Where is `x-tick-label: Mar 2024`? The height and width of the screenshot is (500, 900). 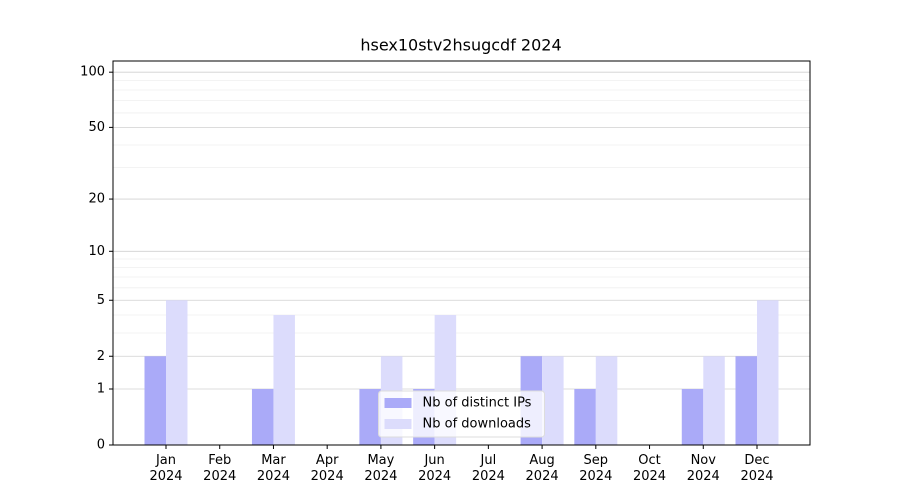 x-tick-label: Mar 2024 is located at coordinates (273, 468).